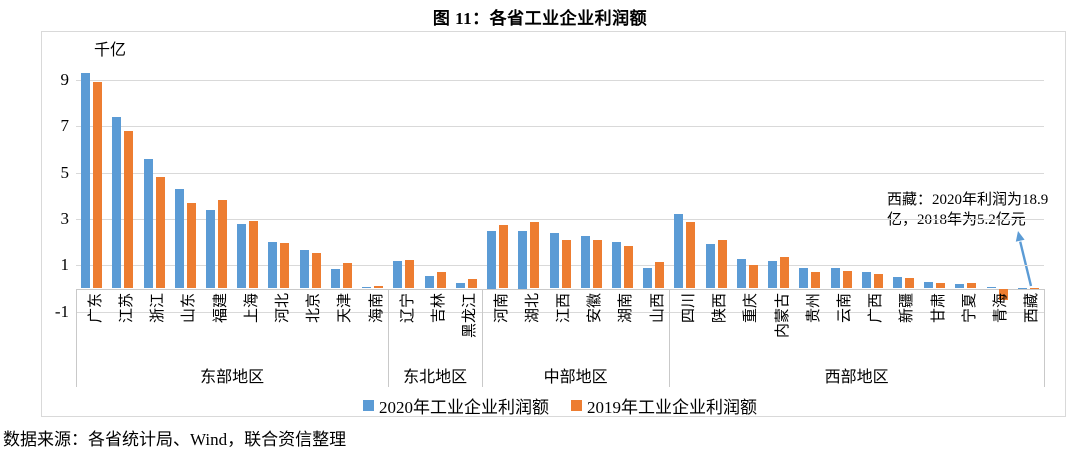 This screenshot has height=455, width=1080. Describe the element at coordinates (341, 332) in the screenshot. I see `category-label-天津: 天津` at that location.